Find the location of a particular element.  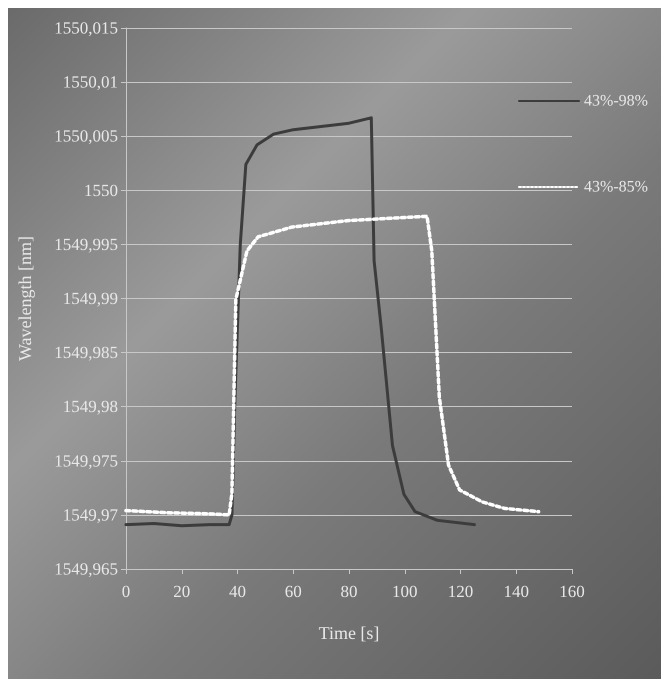

x-tick-label: 20 is located at coordinates (181, 591).